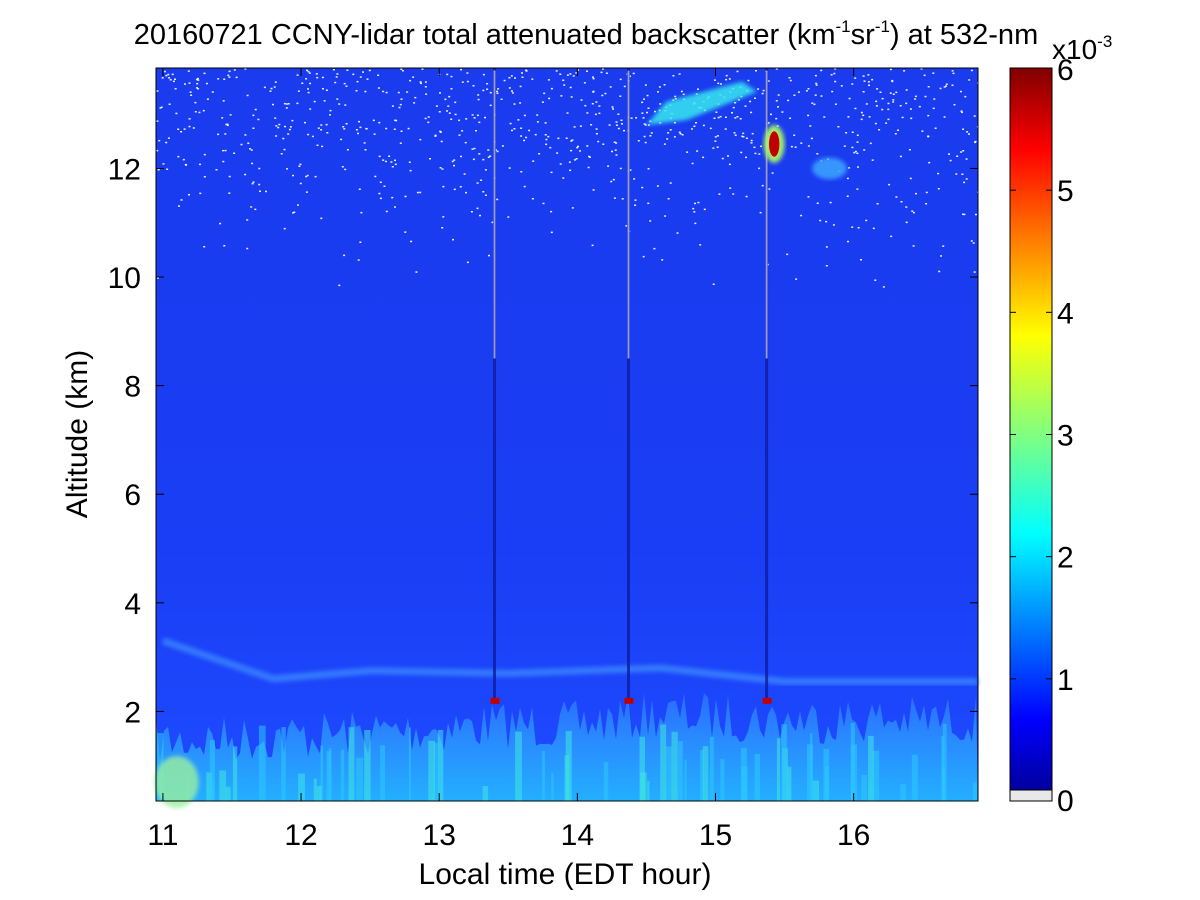 The height and width of the screenshot is (900, 1200). Describe the element at coordinates (494, 214) in the screenshot. I see `spike-noise` at that location.